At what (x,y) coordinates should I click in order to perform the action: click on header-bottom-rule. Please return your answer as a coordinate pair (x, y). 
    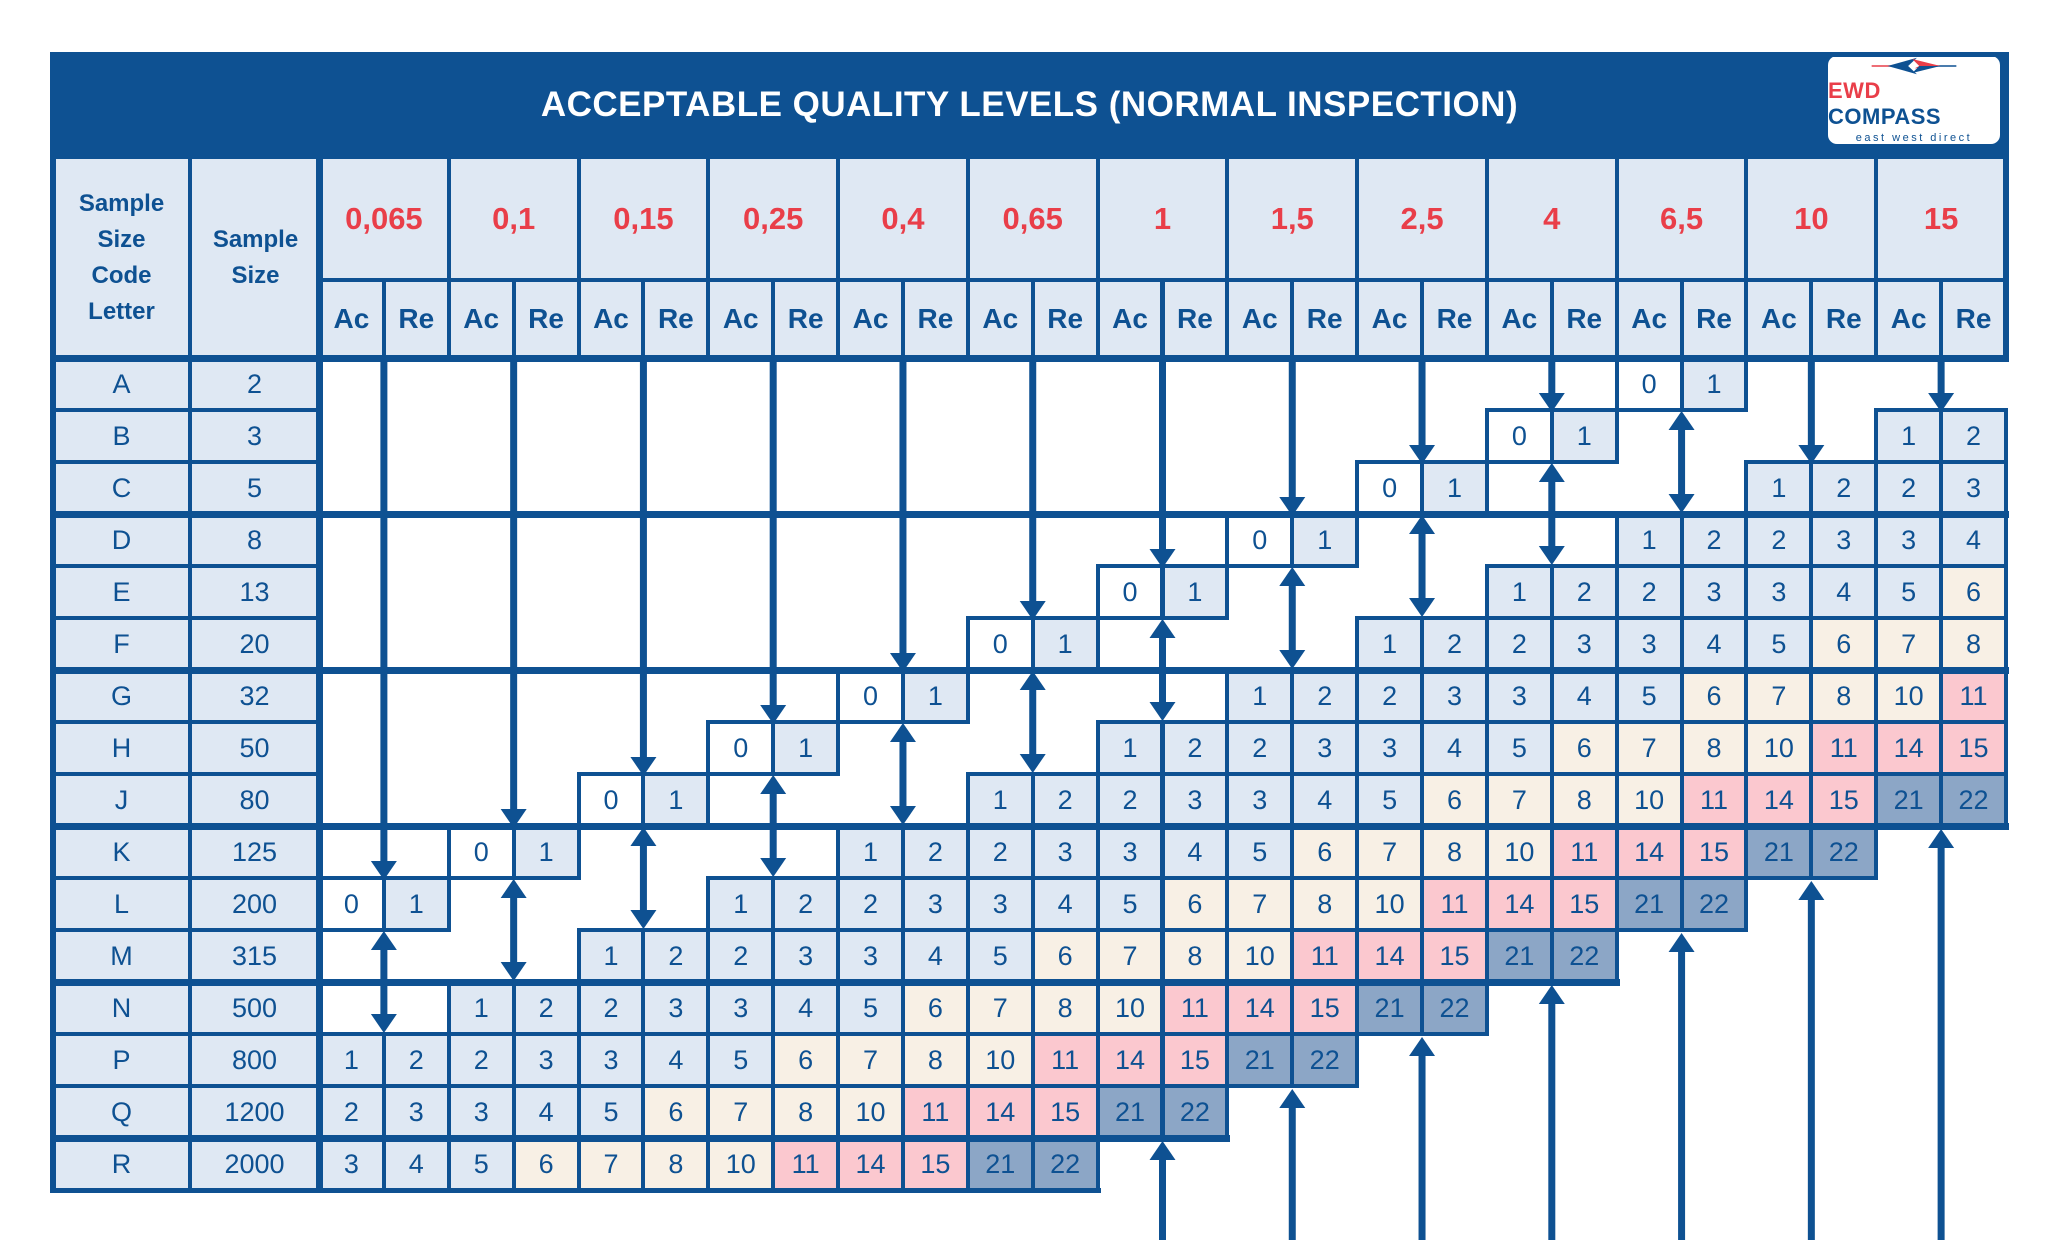
    Looking at the image, I should click on (1029, 358).